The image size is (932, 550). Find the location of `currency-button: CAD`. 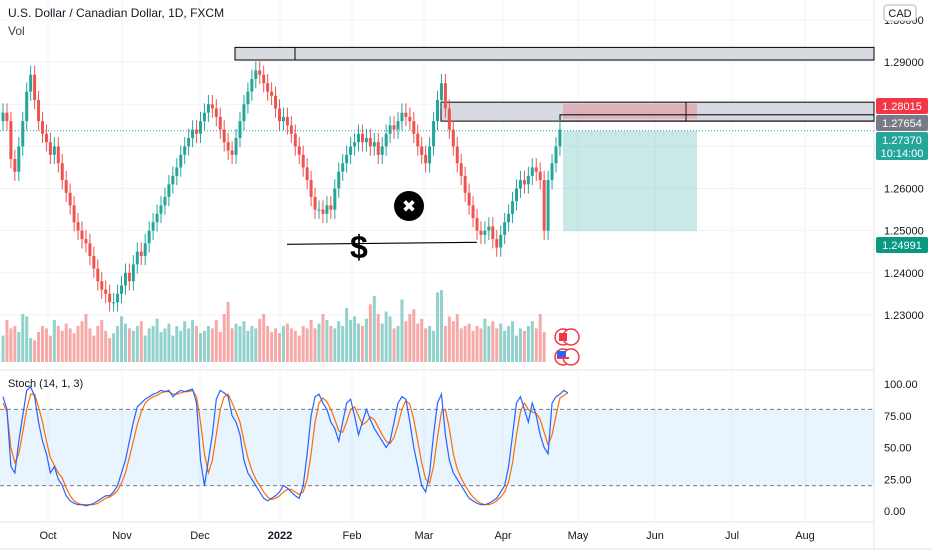

currency-button: CAD is located at coordinates (900, 13).